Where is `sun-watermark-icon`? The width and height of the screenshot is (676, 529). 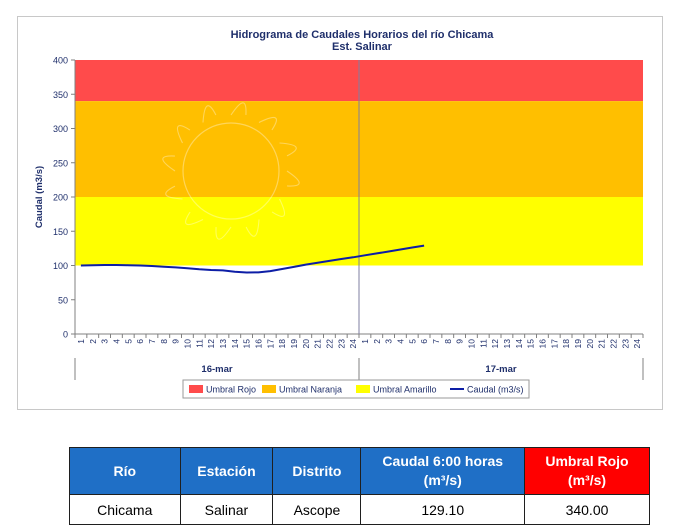 sun-watermark-icon is located at coordinates (231, 171).